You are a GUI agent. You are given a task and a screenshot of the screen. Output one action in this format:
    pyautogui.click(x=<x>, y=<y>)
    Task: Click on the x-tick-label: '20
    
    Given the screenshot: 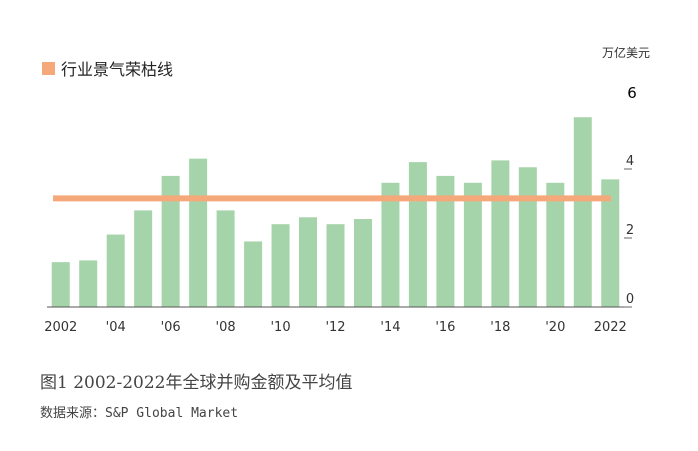 What is the action you would take?
    pyautogui.click(x=555, y=327)
    